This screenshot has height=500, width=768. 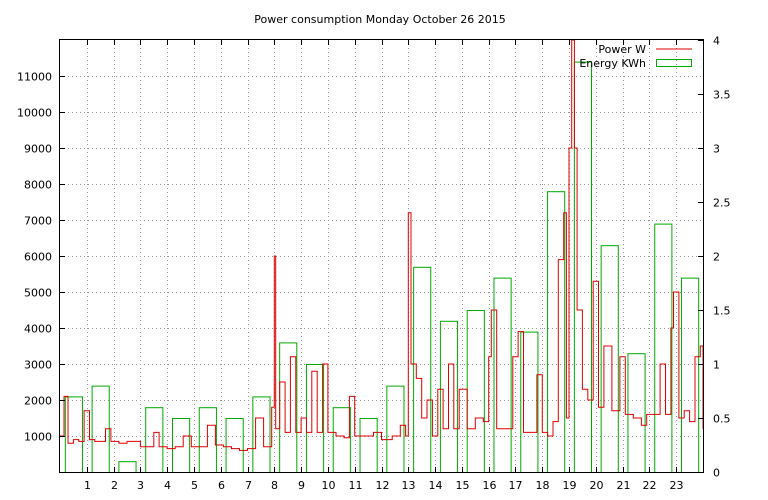 I want to click on legend: Power W Energy KWh, so click(x=635, y=56).